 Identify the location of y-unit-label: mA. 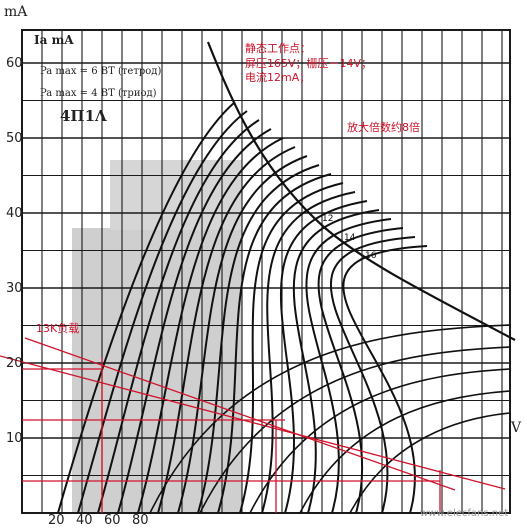
(16, 12).